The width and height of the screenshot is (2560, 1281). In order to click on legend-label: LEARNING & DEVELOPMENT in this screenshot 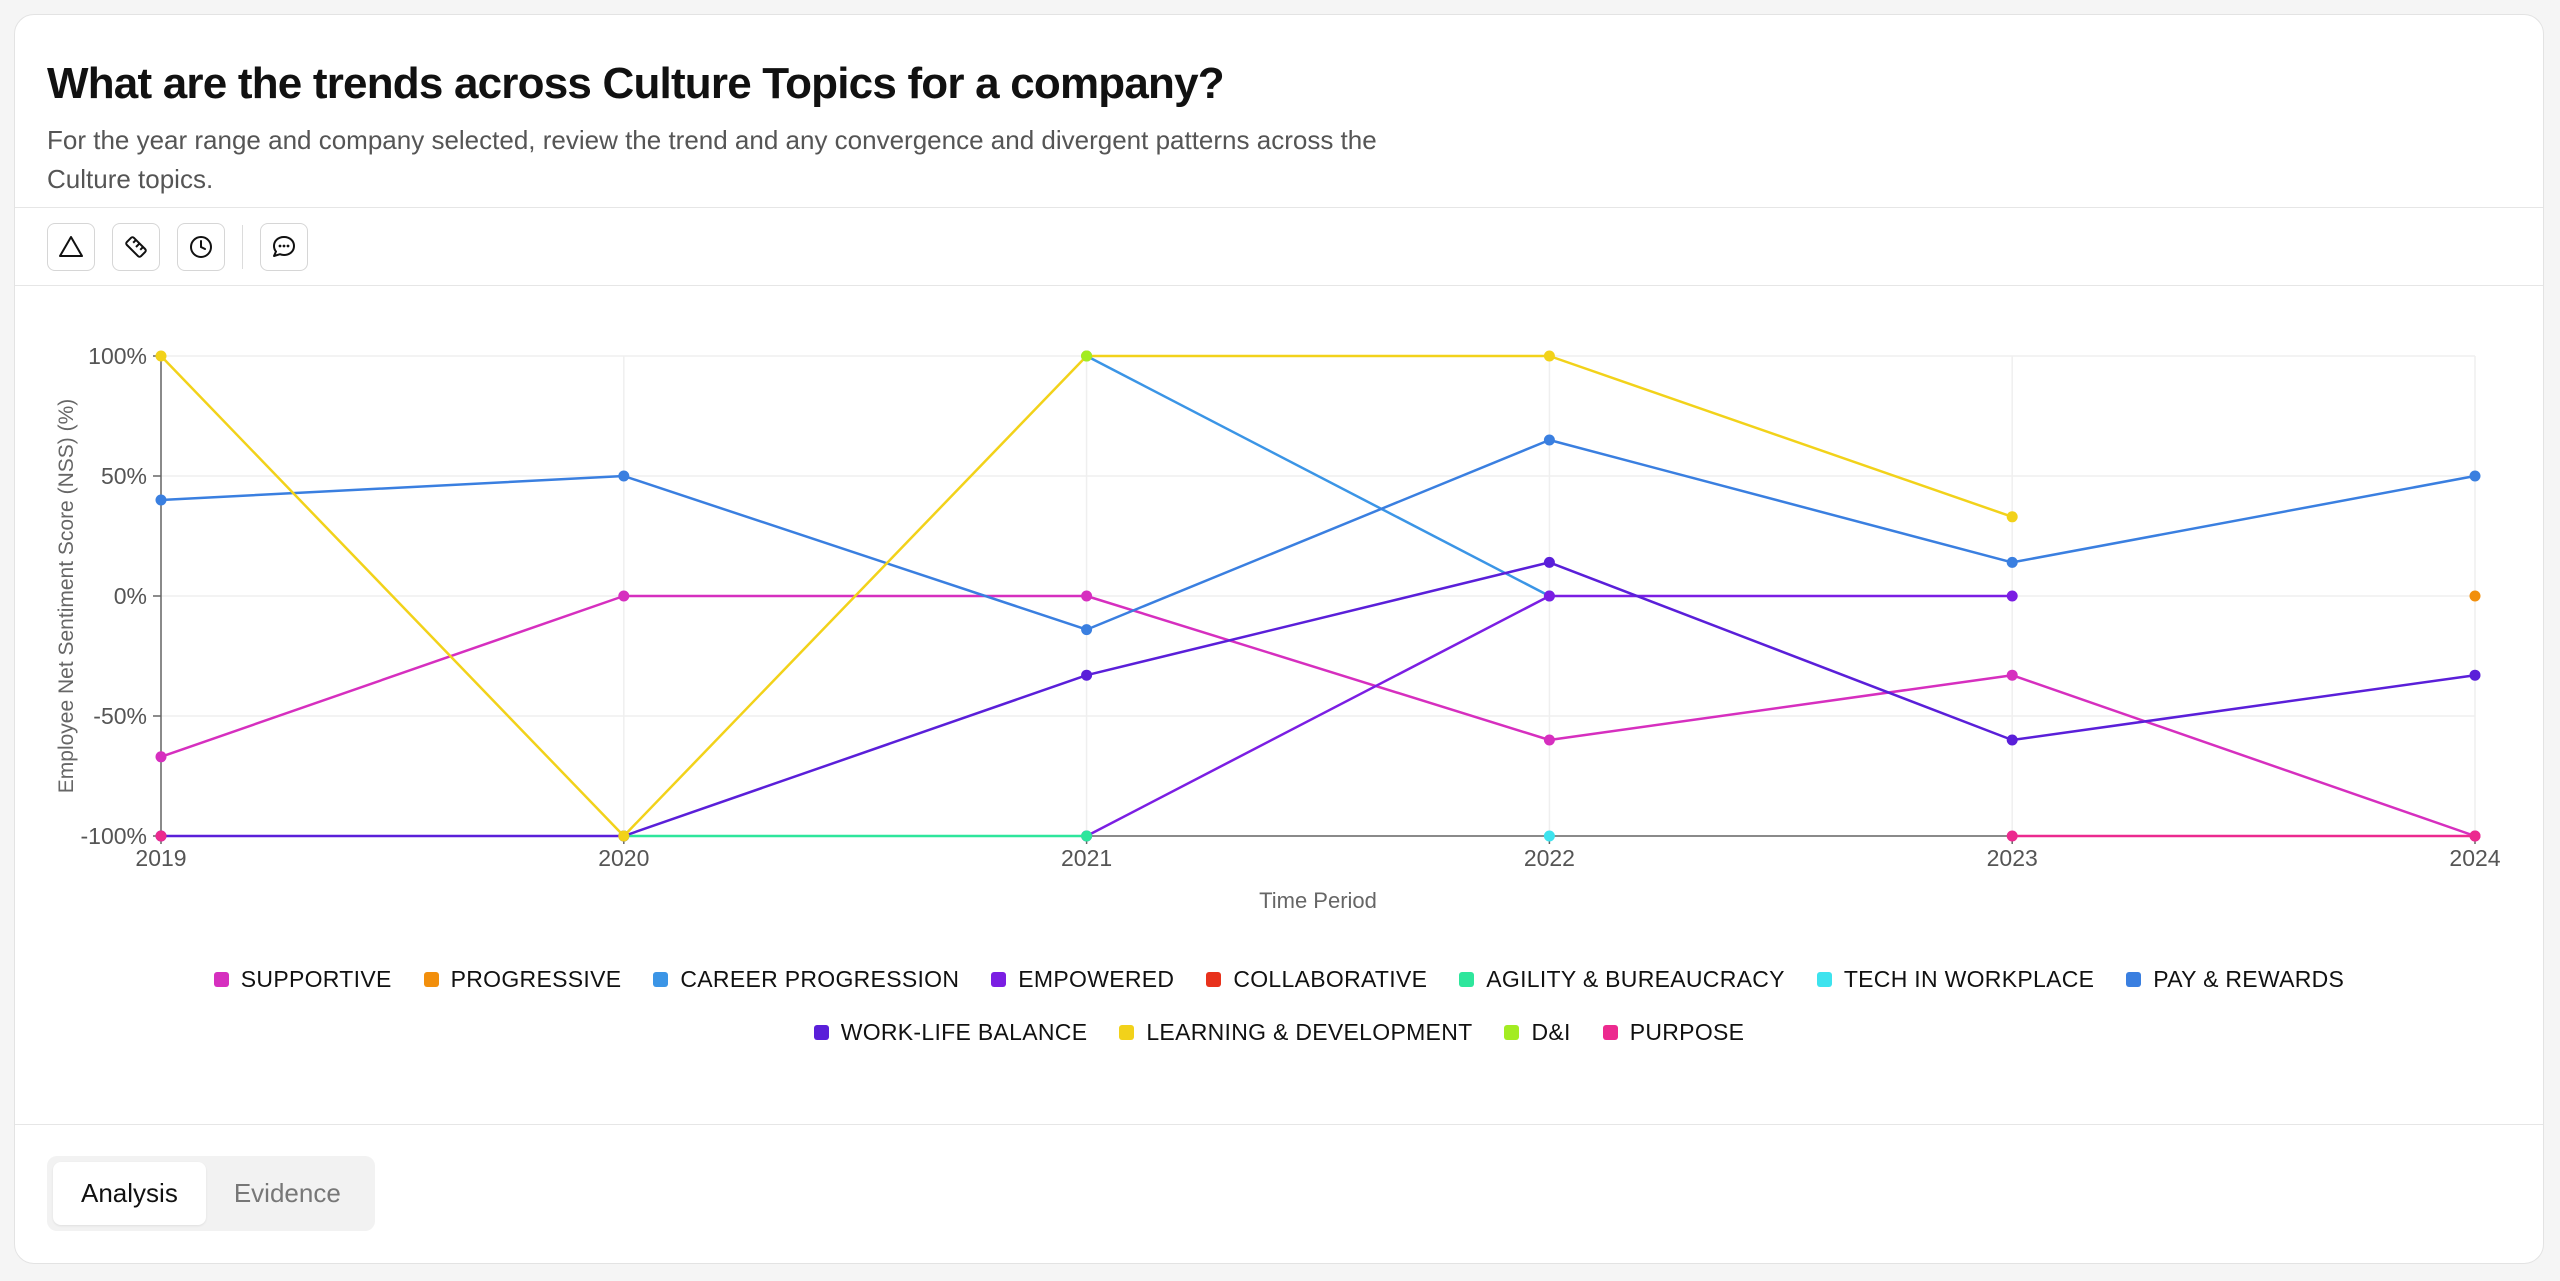, I will do `click(1309, 1032)`.